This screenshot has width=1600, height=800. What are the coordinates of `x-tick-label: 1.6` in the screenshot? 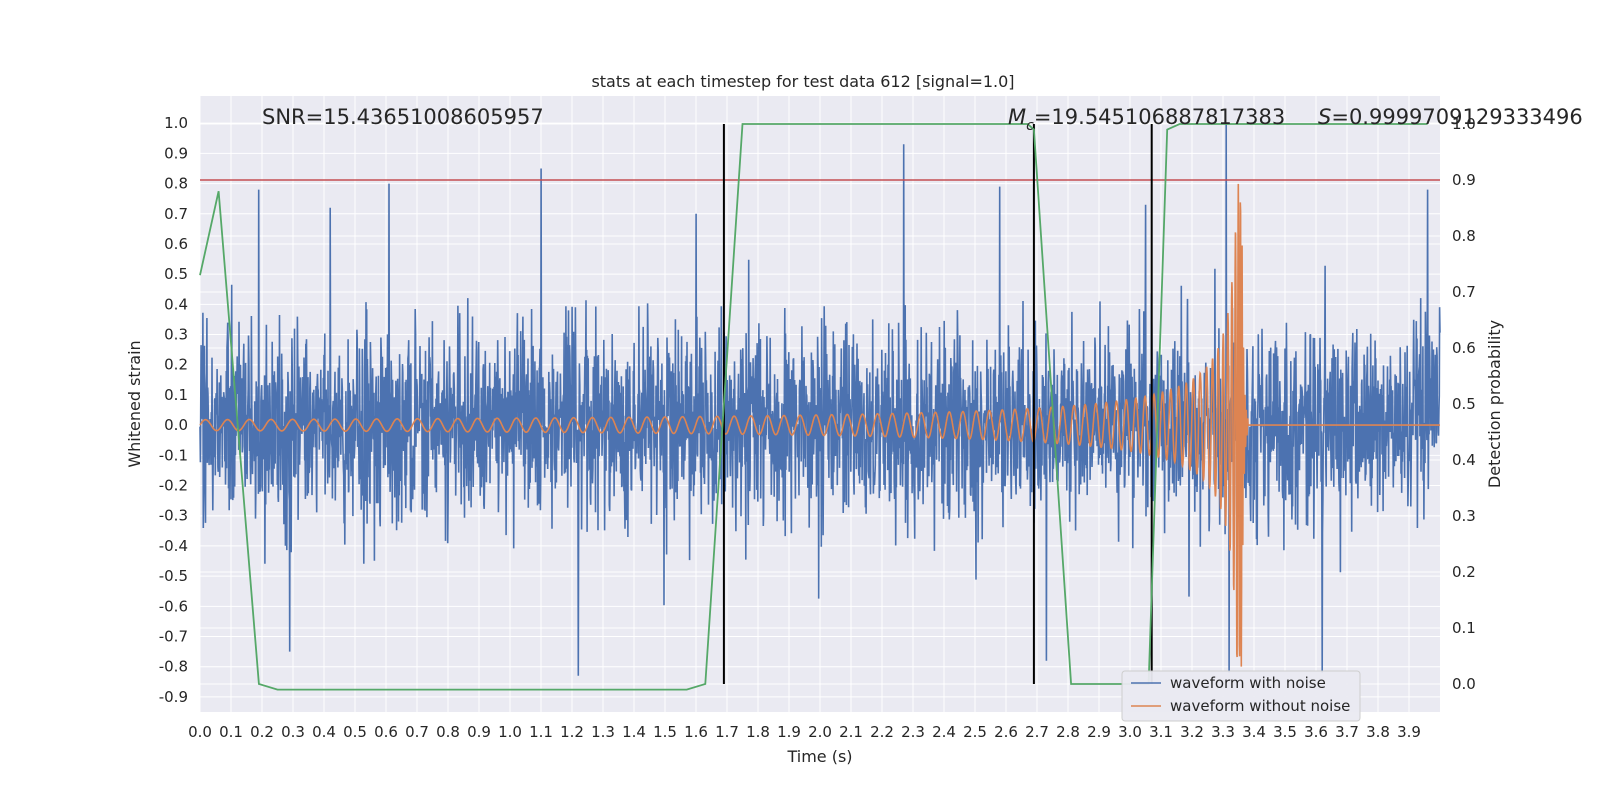 It's located at (696, 732).